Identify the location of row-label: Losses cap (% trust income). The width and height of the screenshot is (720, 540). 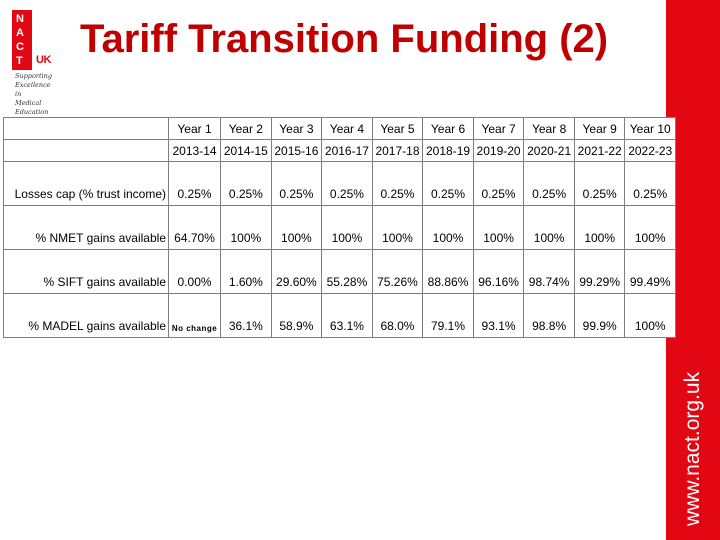
(86, 183).